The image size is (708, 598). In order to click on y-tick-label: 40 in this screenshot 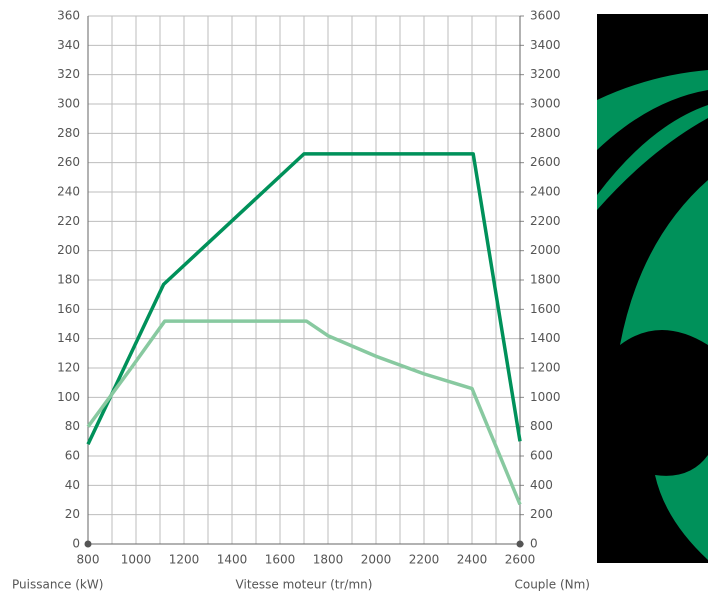, I will do `click(72, 485)`.